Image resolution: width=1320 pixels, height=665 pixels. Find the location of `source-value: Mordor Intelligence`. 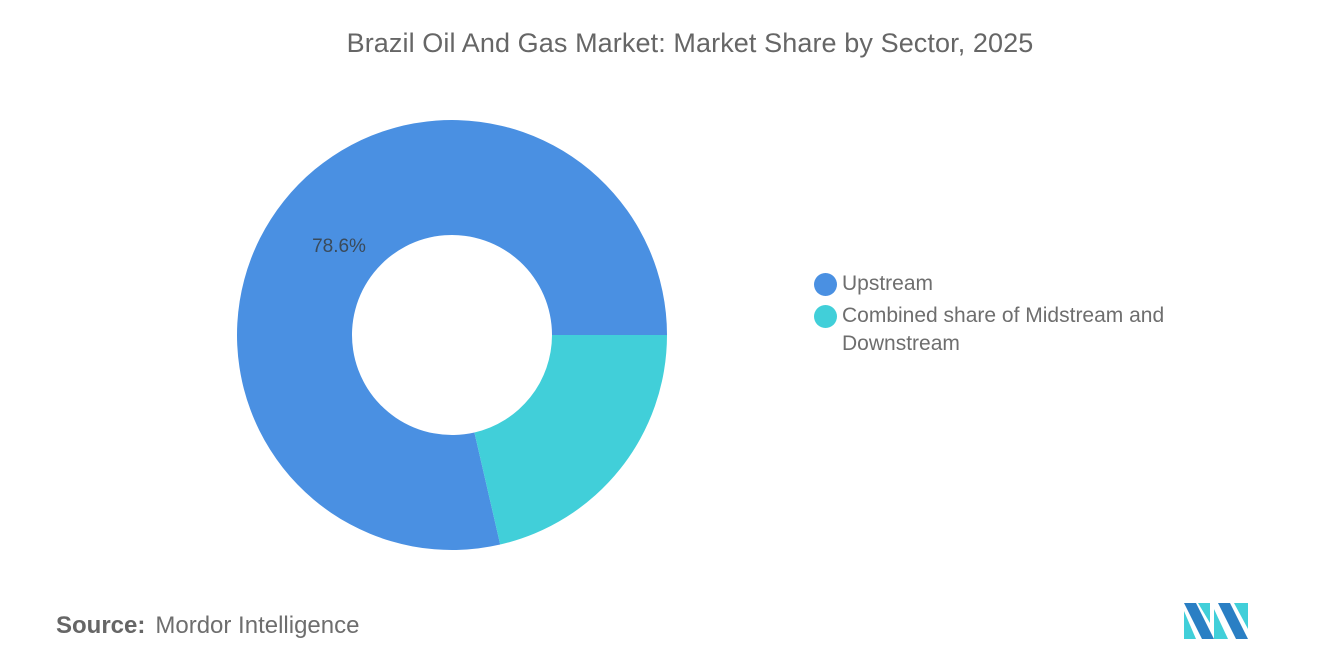

source-value: Mordor Intelligence is located at coordinates (257, 625).